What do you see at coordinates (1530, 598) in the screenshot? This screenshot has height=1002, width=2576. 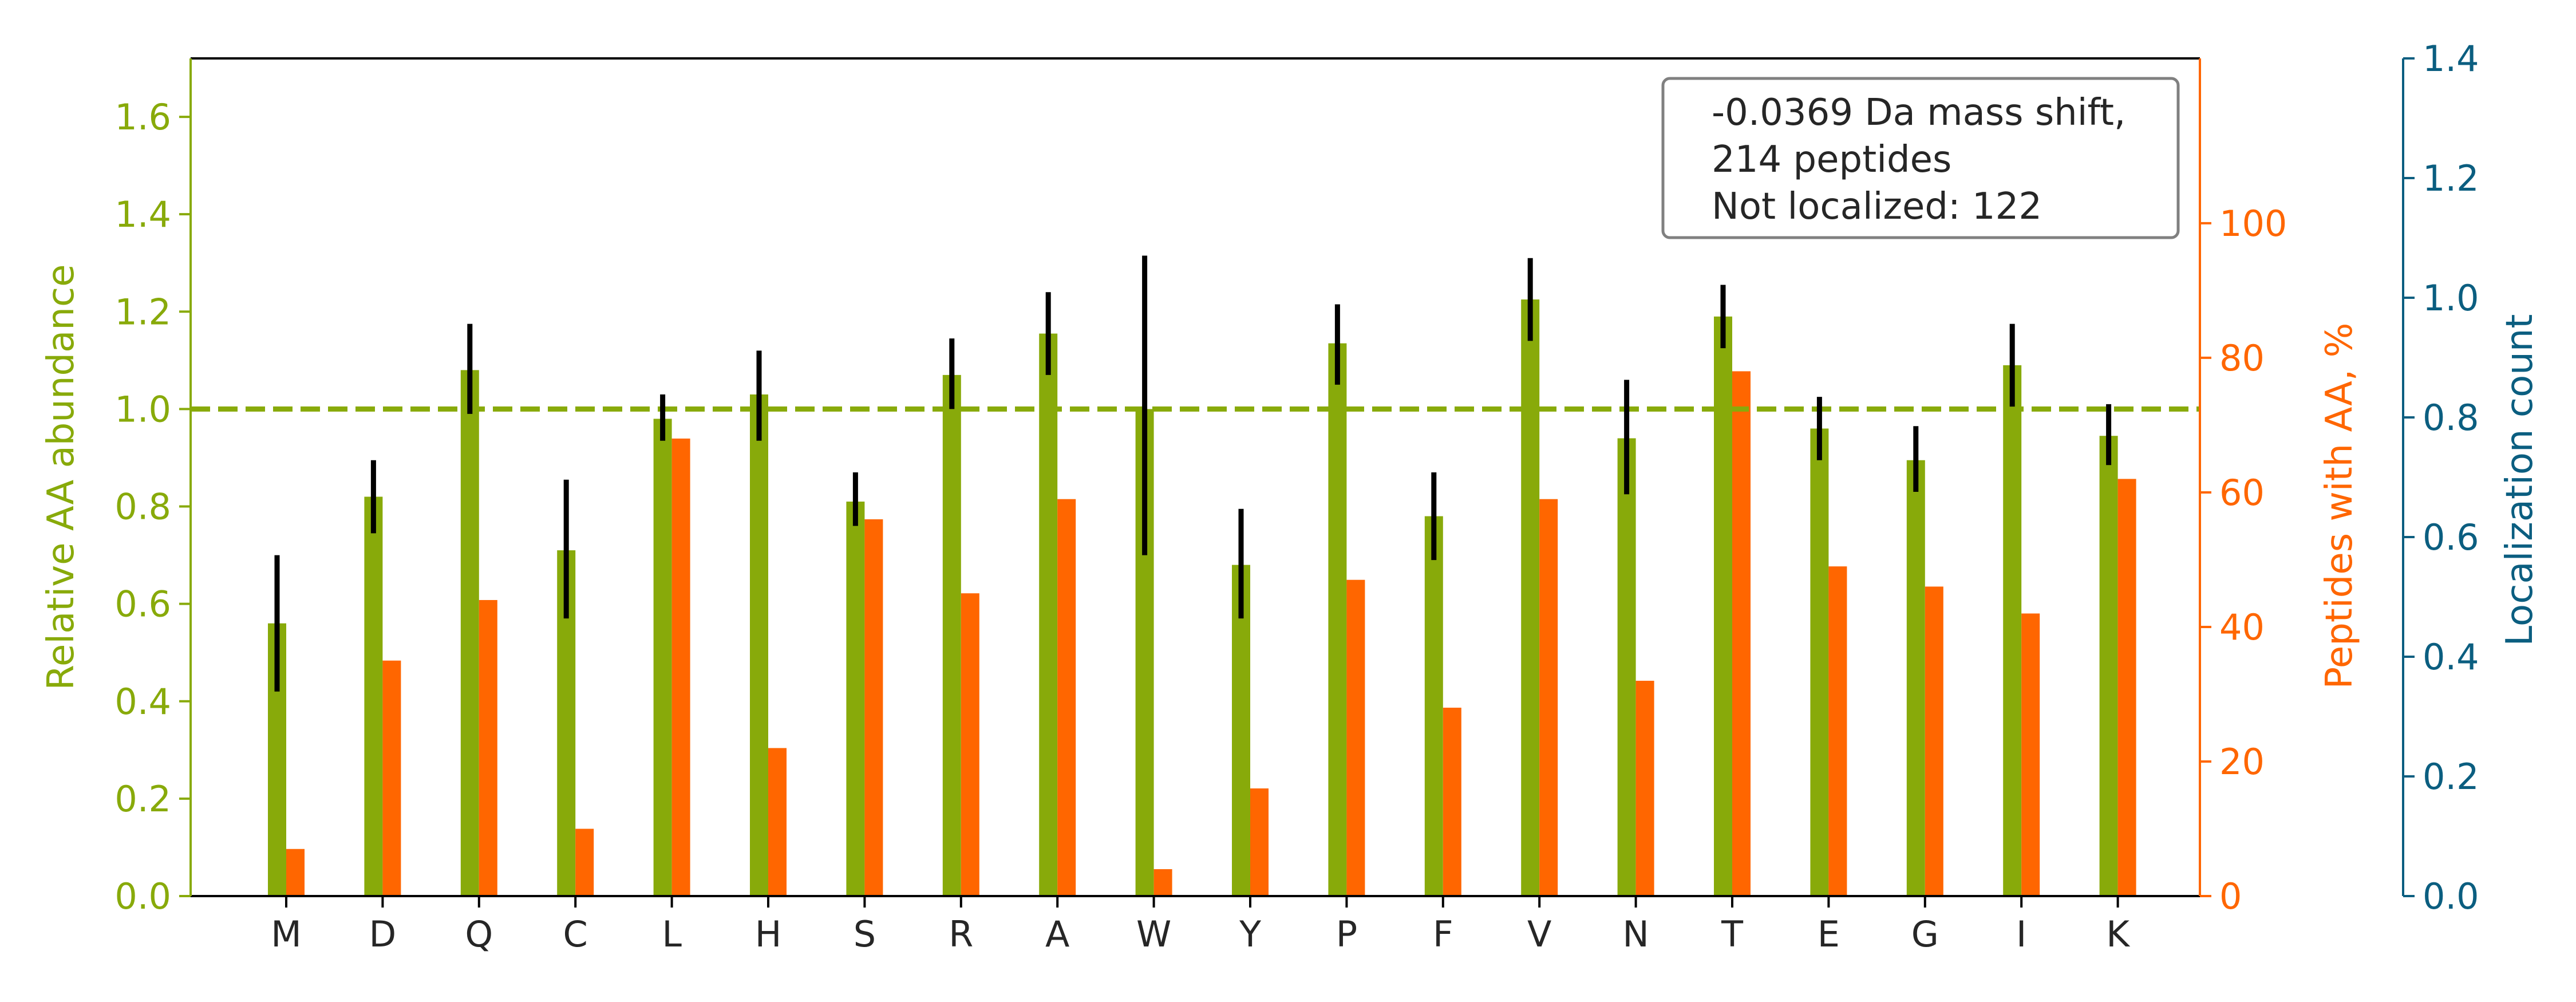 I see `bar-abundance-V` at bounding box center [1530, 598].